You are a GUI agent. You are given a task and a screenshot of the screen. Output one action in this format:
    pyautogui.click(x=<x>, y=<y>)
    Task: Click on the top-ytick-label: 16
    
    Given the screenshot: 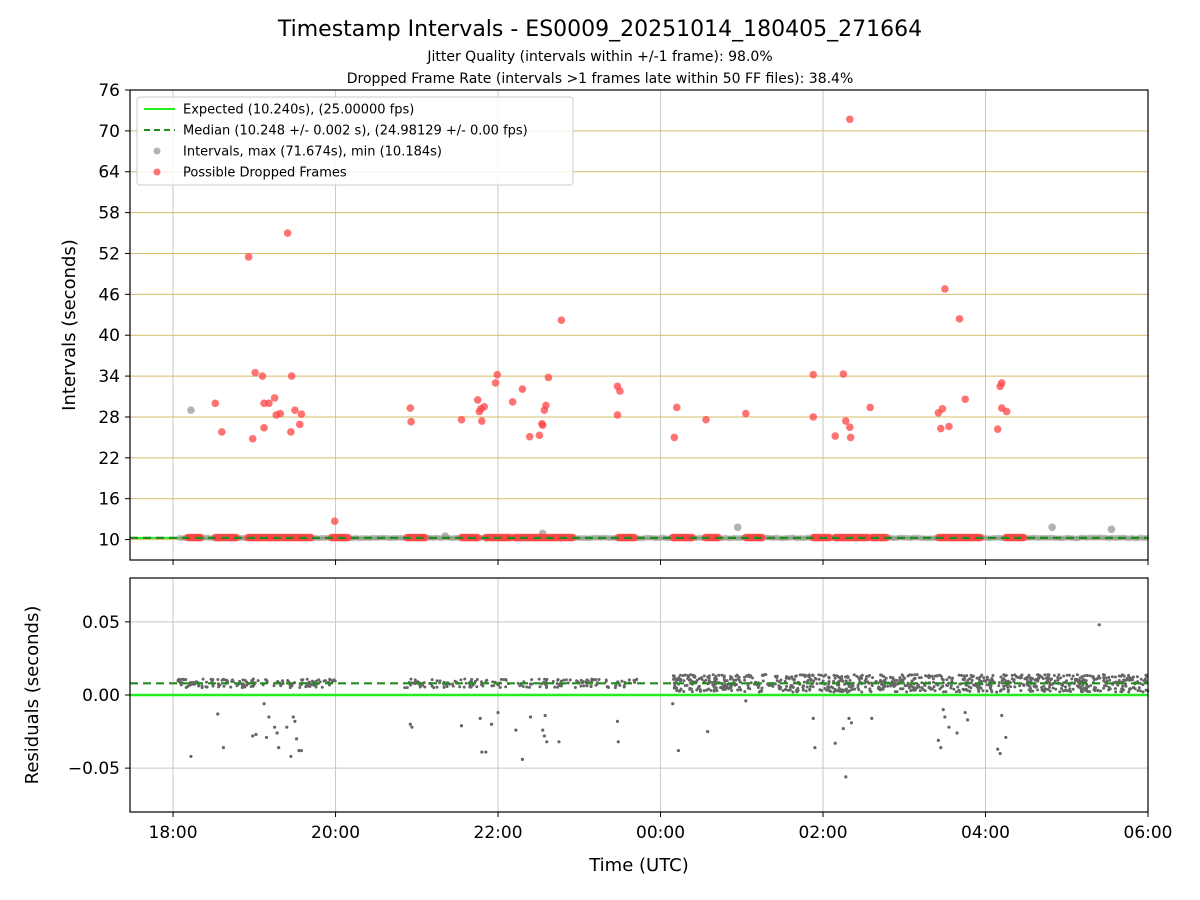 What is the action you would take?
    pyautogui.click(x=109, y=500)
    